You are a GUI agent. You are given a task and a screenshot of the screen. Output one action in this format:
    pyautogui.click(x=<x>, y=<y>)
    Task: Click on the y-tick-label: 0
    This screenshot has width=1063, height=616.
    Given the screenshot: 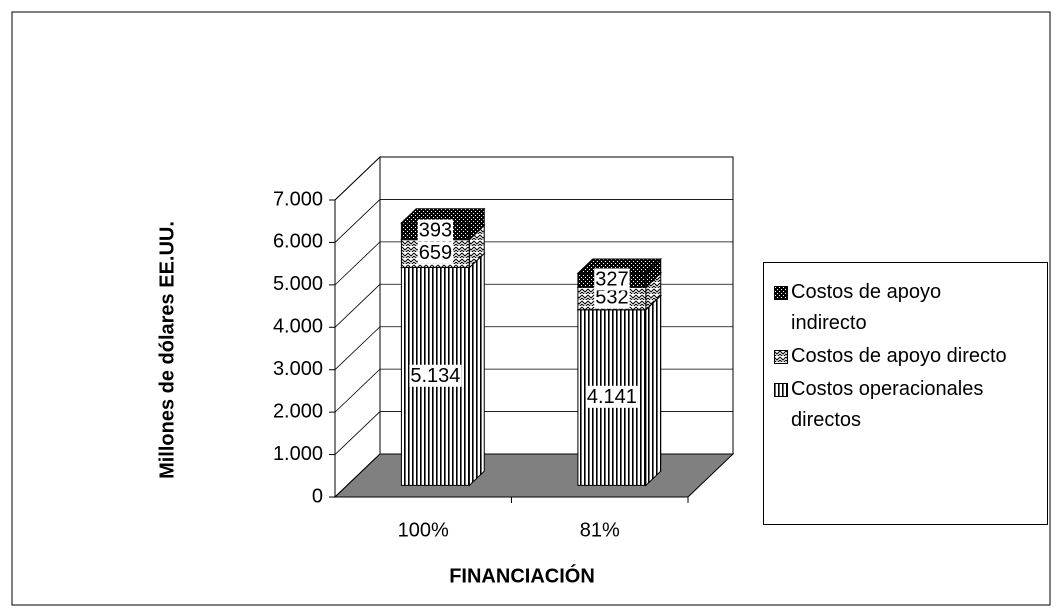 What is the action you would take?
    pyautogui.click(x=317, y=496)
    